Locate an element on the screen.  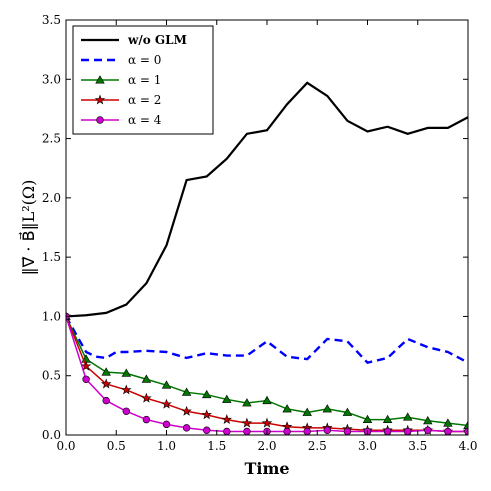
x-tick-label: 1.0 is located at coordinates (166, 446).